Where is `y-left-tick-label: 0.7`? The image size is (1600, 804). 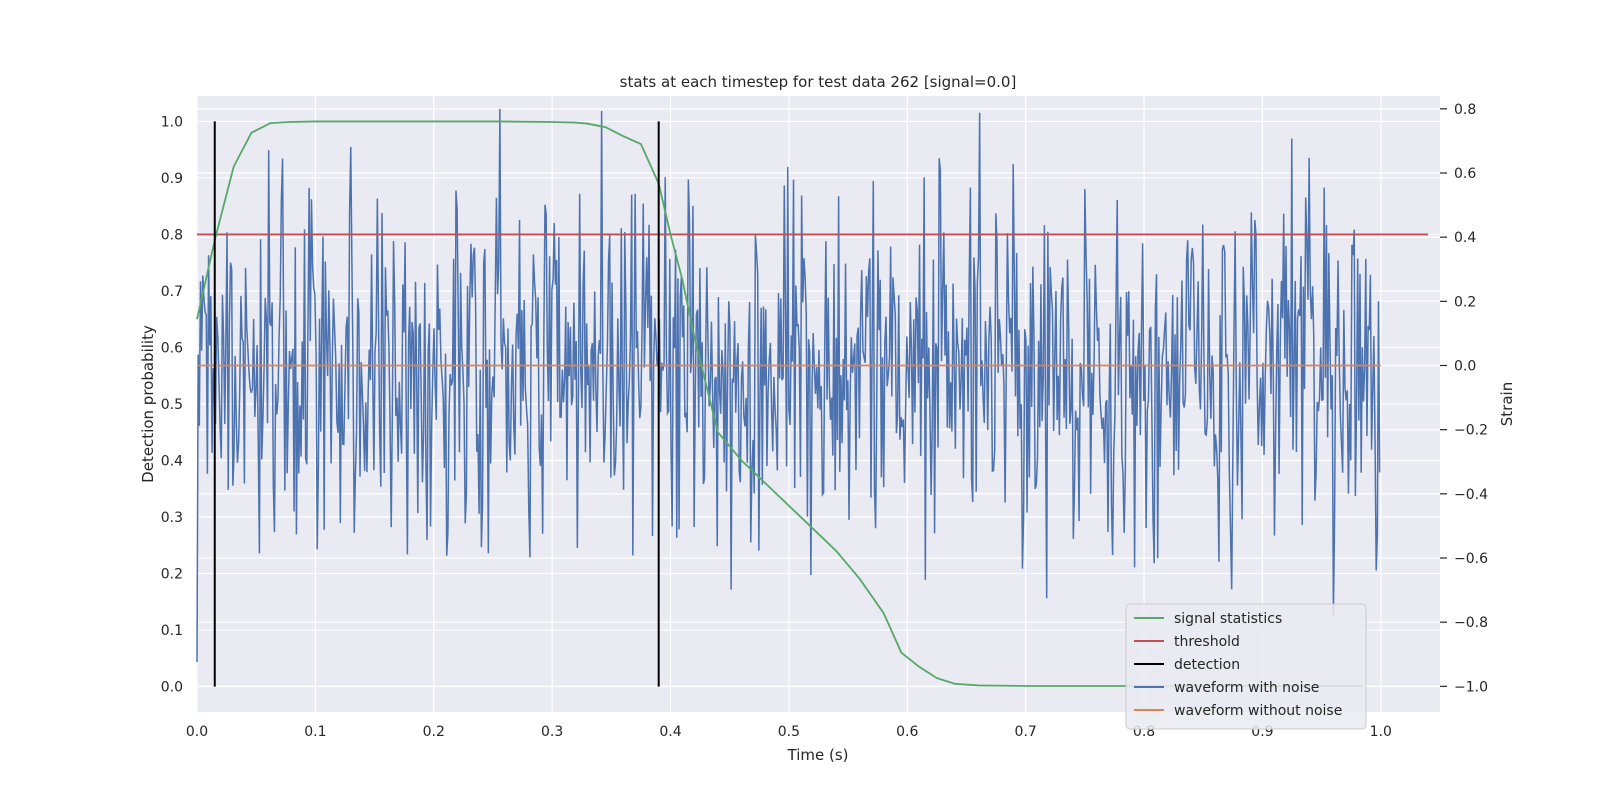 y-left-tick-label: 0.7 is located at coordinates (172, 292).